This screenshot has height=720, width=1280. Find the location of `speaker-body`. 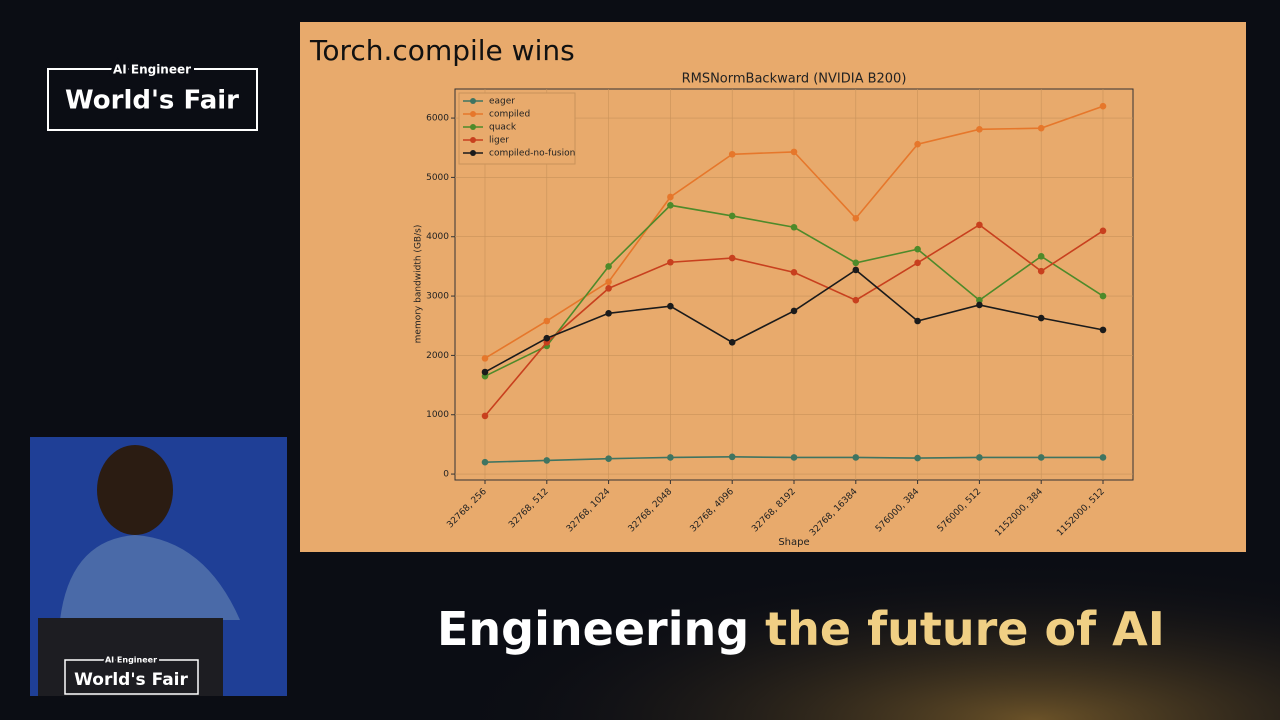

speaker-body is located at coordinates (150, 577).